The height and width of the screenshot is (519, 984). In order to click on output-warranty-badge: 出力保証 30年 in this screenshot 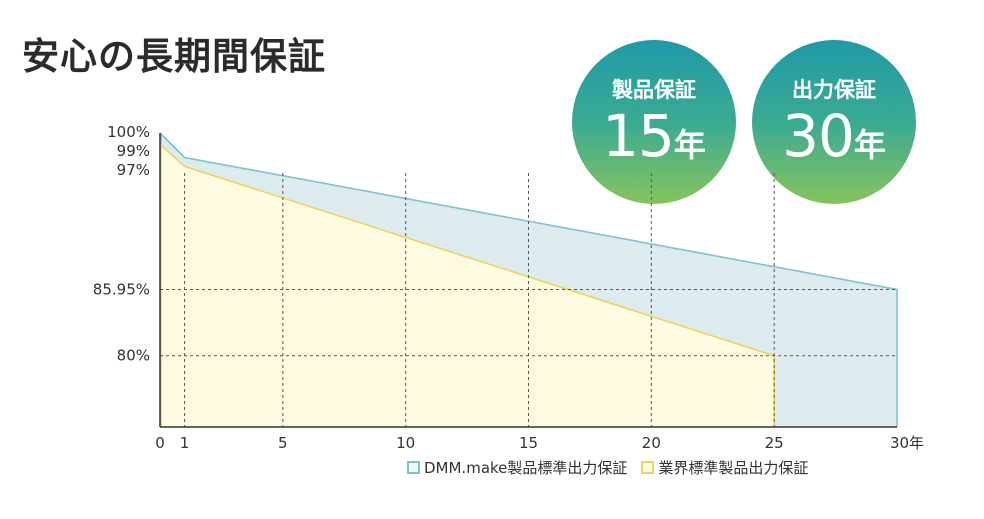, I will do `click(834, 122)`.